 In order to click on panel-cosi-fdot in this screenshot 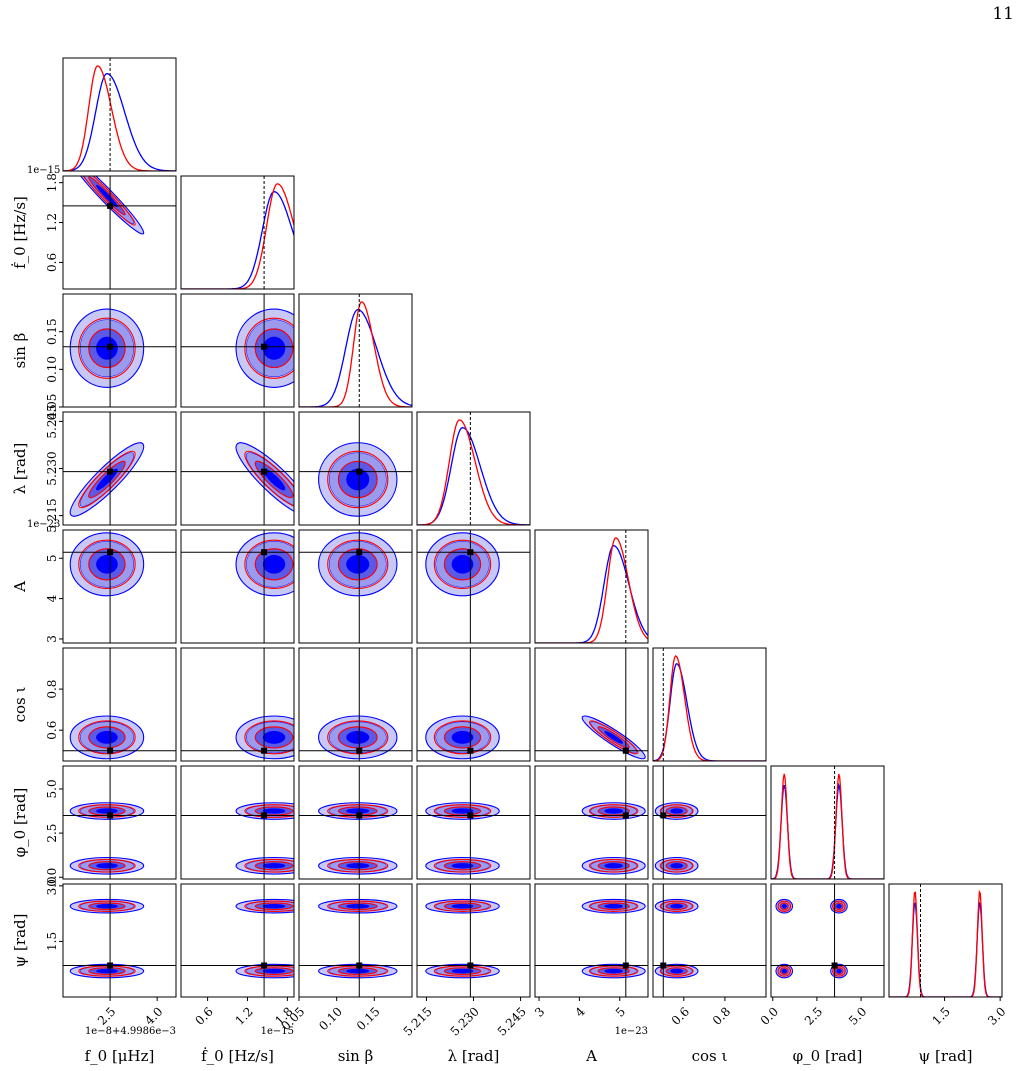, I will do `click(237, 704)`.